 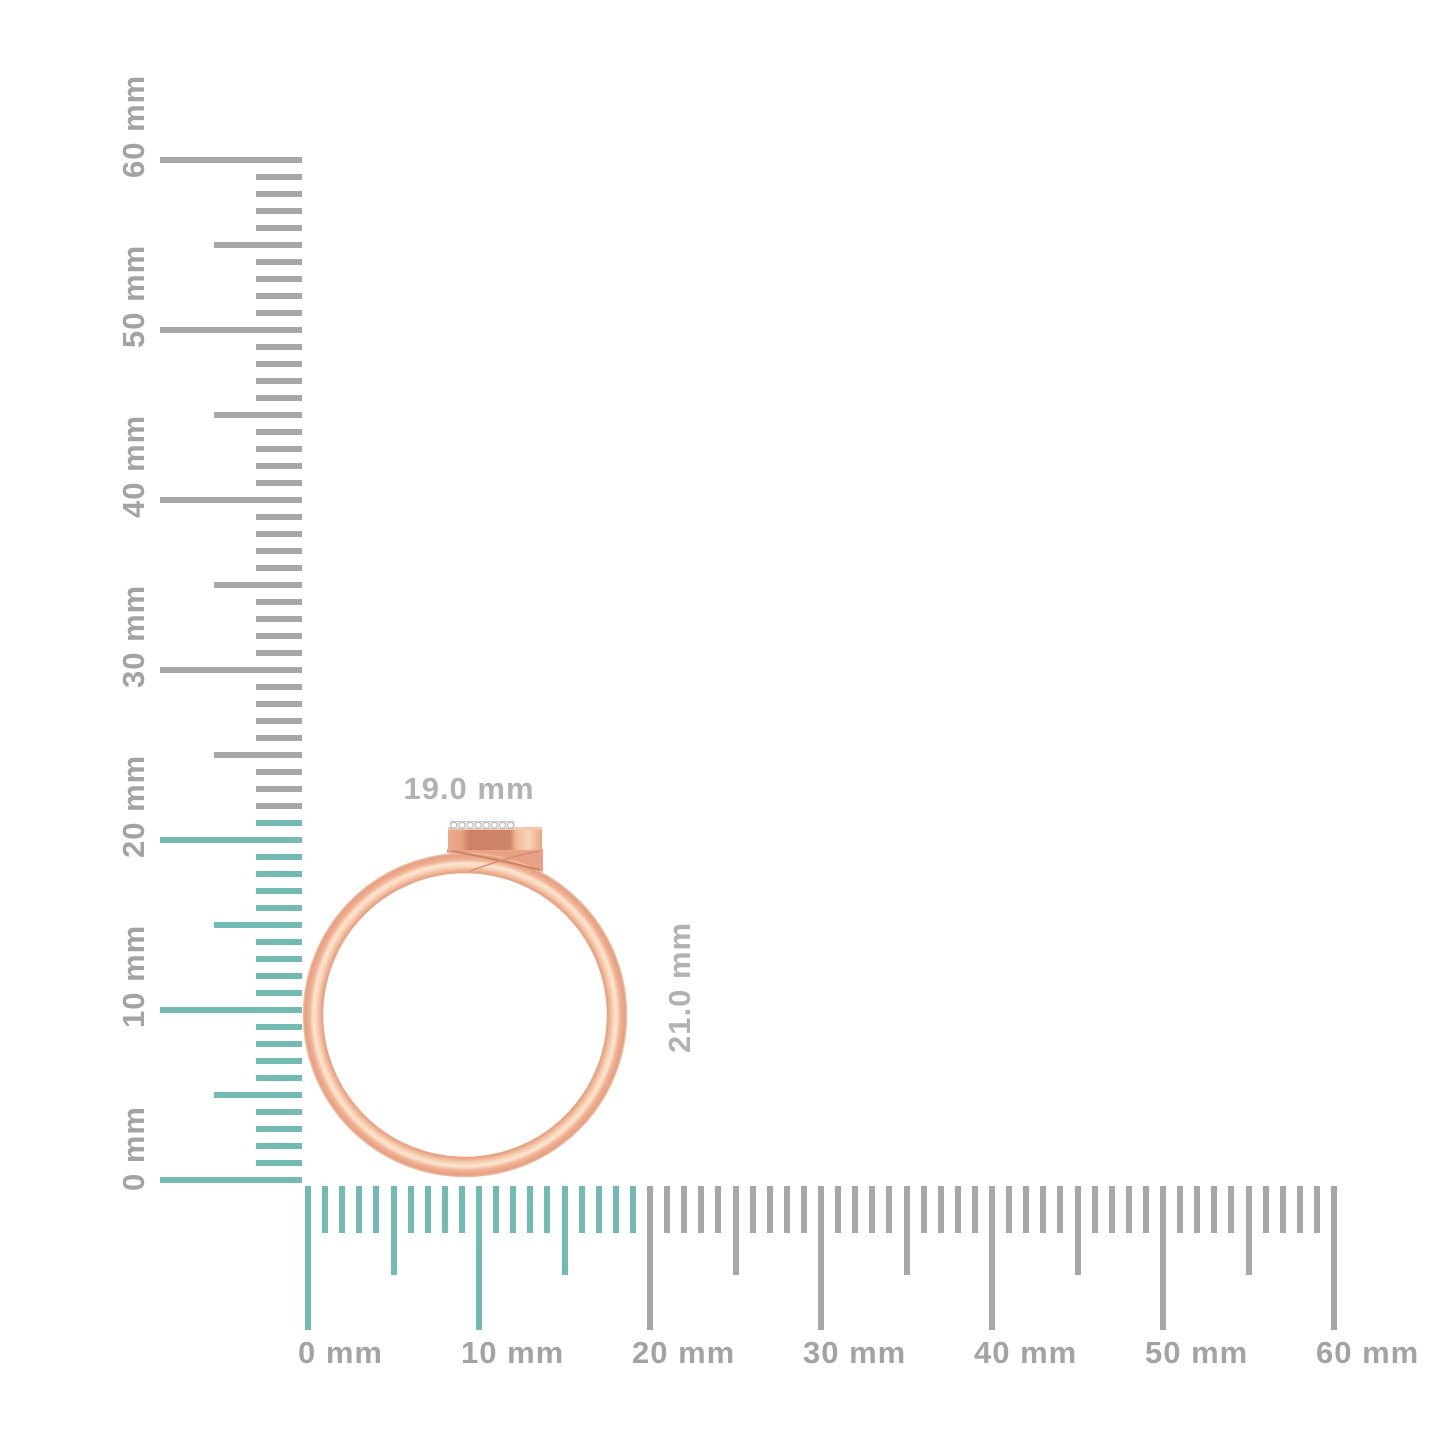 I want to click on vertical-tick-37mm, so click(x=279, y=551).